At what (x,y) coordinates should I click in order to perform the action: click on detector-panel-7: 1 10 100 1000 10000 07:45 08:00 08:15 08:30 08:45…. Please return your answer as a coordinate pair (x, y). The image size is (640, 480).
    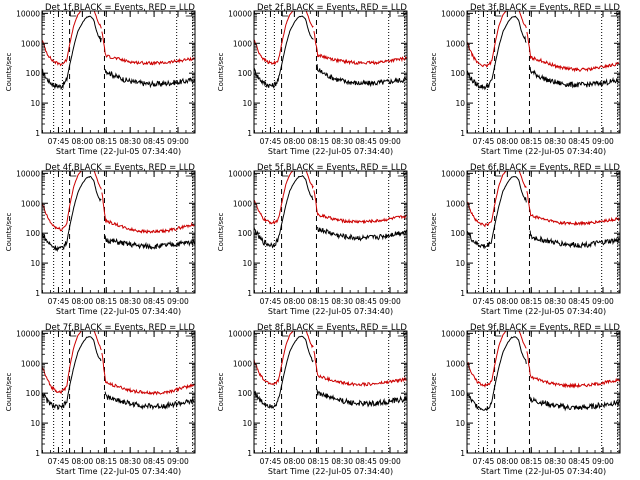
    Looking at the image, I should click on (100, 399).